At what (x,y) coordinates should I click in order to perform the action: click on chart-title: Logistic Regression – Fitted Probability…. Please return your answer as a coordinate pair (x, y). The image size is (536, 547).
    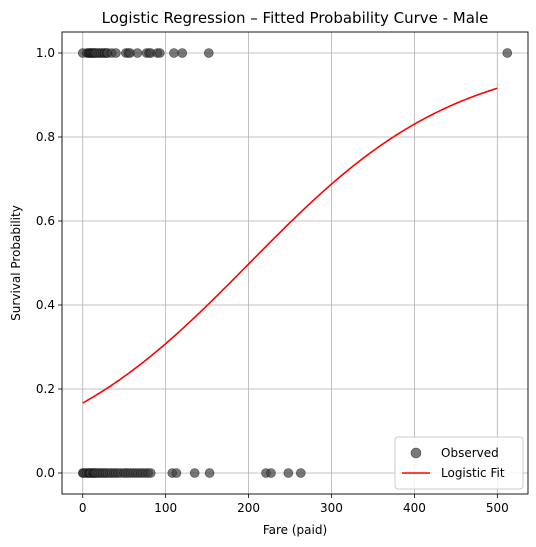
    Looking at the image, I should click on (295, 18).